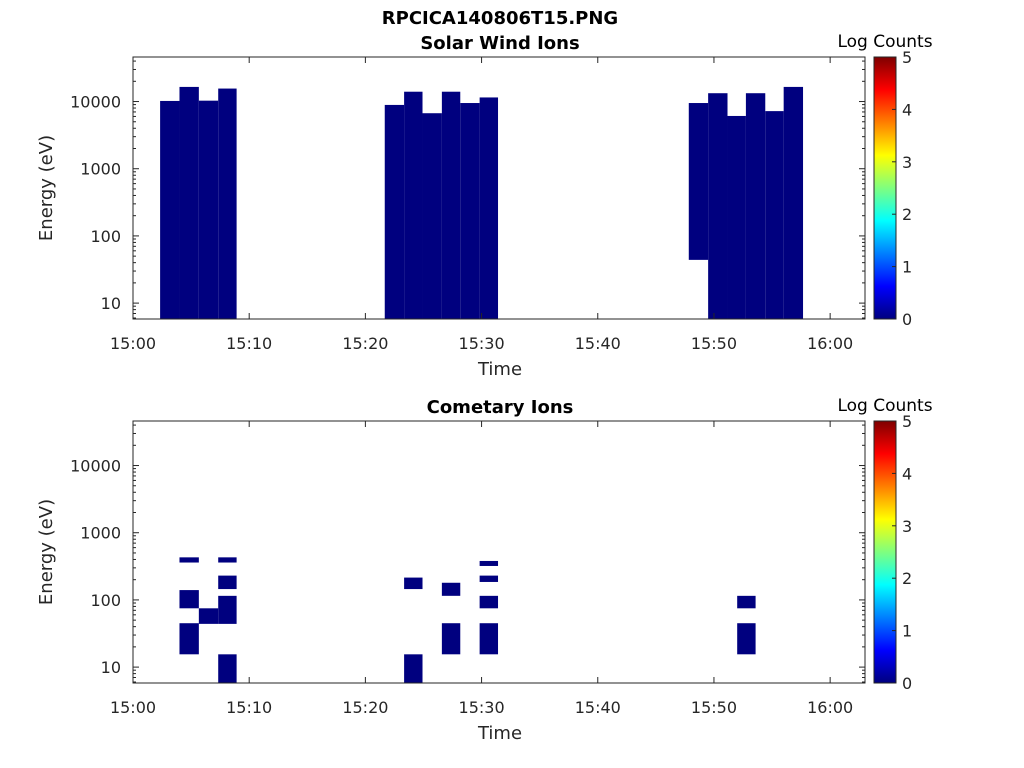  Describe the element at coordinates (499, 43) in the screenshot. I see `panel-title: Solar Wind Ions` at that location.